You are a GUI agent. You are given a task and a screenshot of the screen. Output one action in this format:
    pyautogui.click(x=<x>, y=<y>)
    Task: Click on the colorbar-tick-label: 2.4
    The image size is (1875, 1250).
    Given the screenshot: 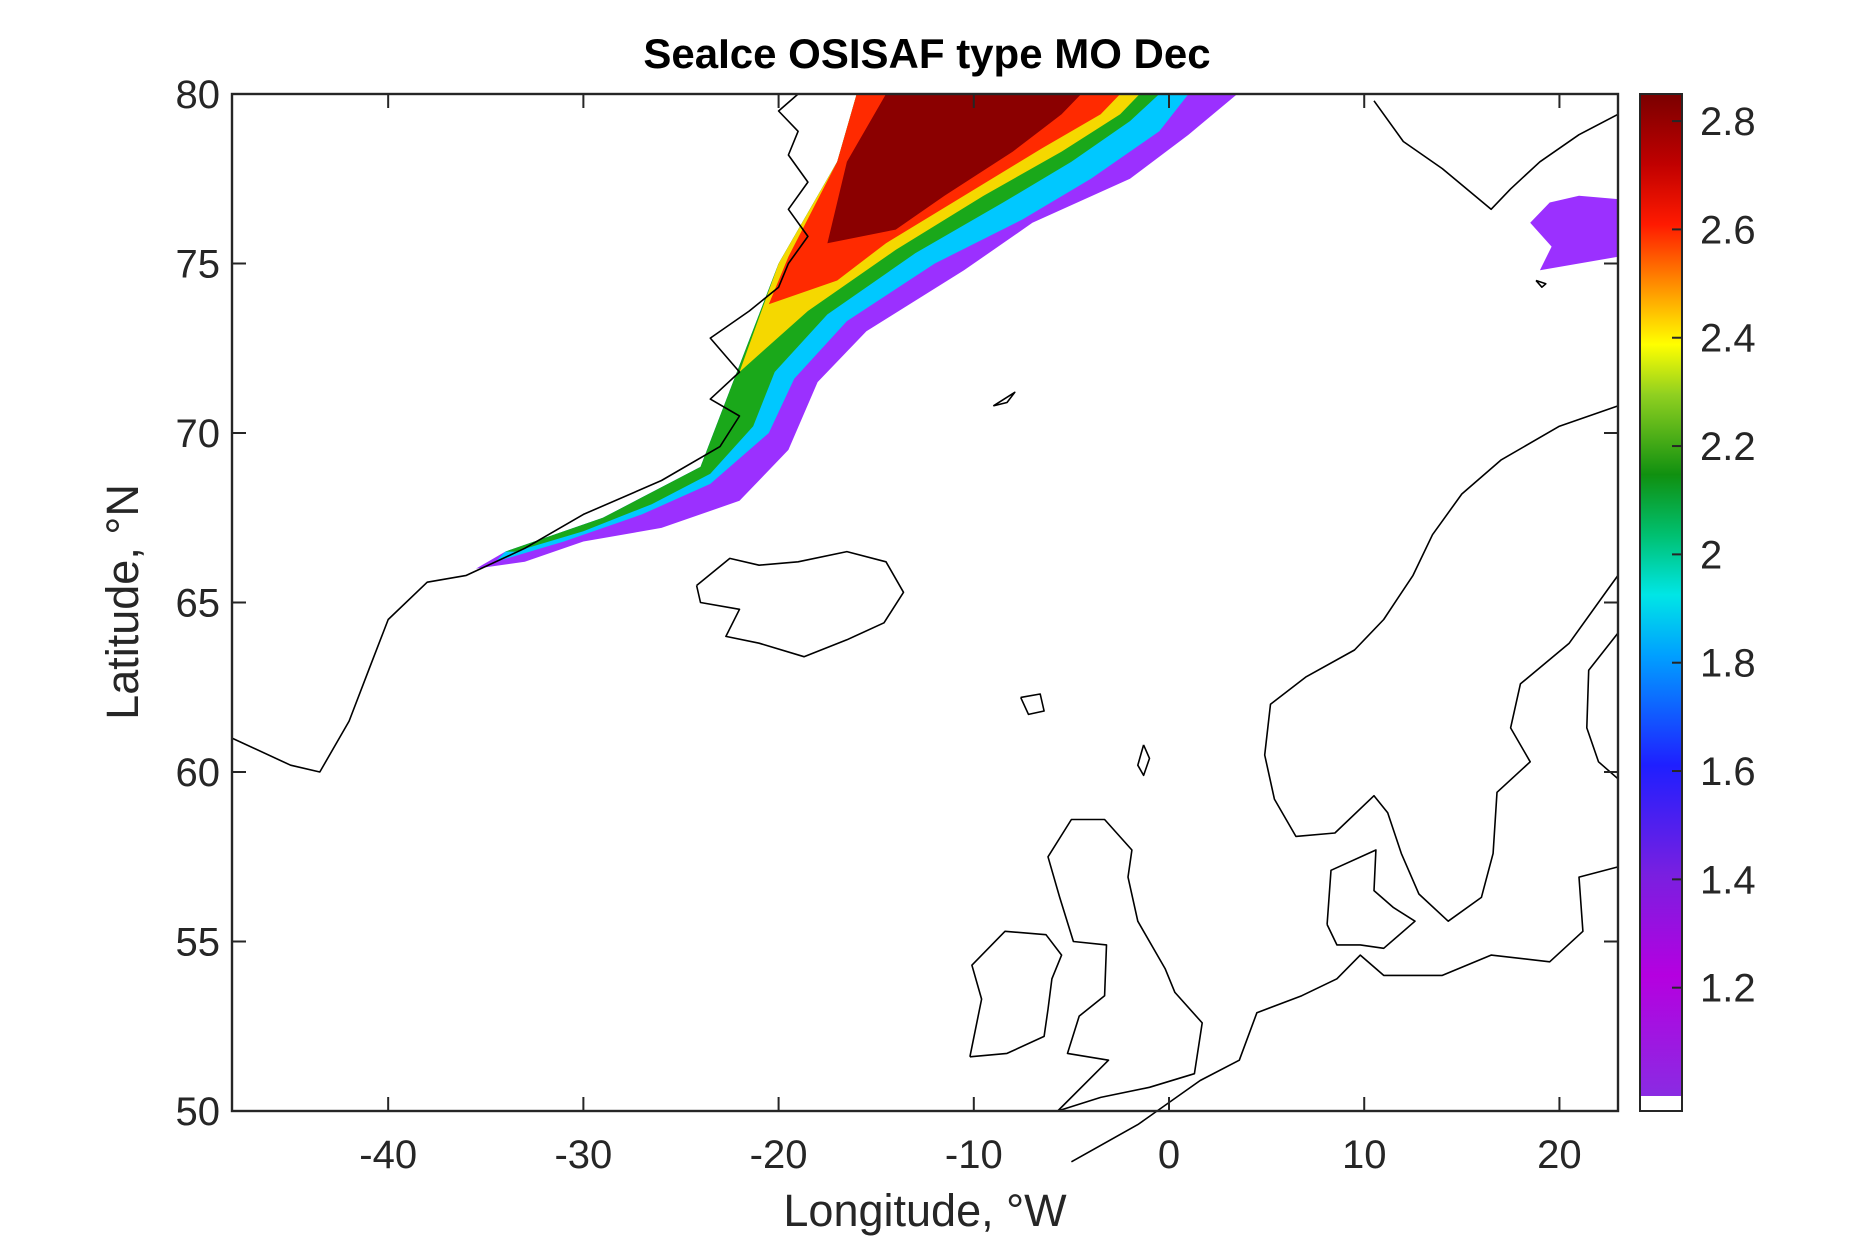 What is the action you would take?
    pyautogui.click(x=1728, y=339)
    